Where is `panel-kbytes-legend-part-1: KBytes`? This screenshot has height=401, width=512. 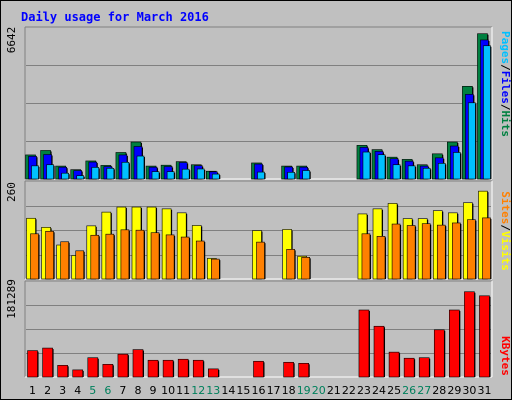
panel-kbytes-legend-part-1: KBytes is located at coordinates (505, 356).